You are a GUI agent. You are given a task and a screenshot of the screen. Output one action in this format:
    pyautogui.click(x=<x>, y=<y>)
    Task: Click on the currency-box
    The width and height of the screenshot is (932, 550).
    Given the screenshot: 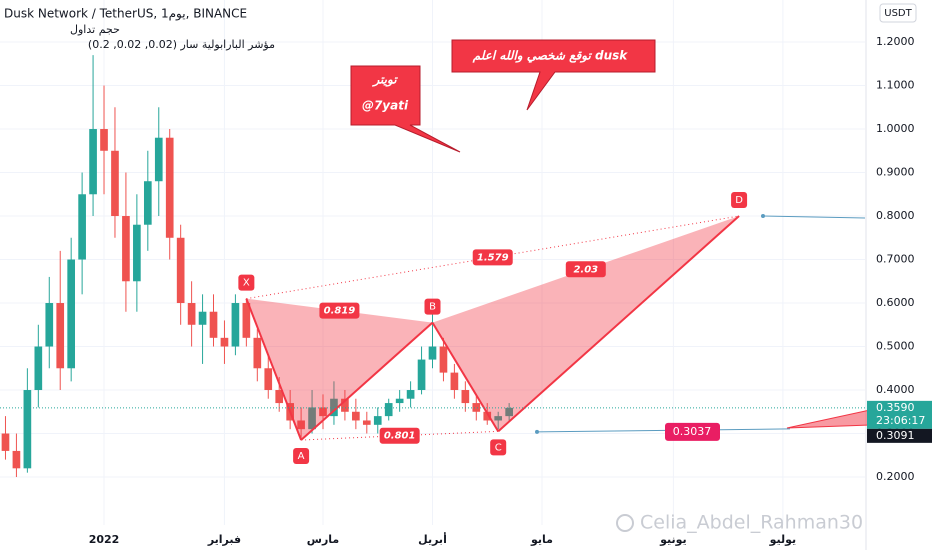 What is the action you would take?
    pyautogui.click(x=898, y=13)
    